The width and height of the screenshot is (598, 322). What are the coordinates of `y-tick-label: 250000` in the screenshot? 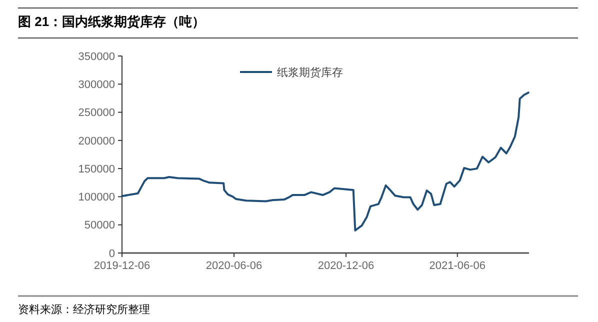 It's located at (96, 113).